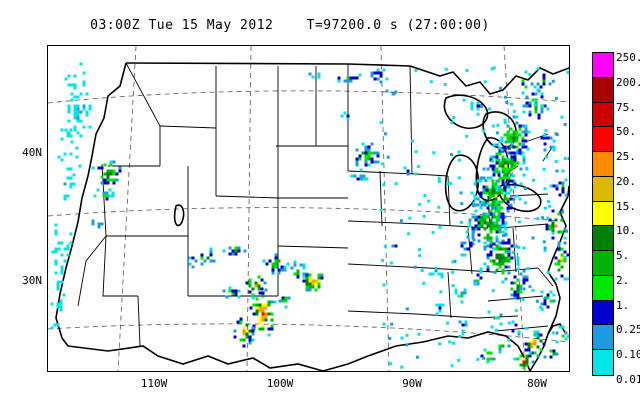  Describe the element at coordinates (623, 256) in the screenshot. I see `colorbar-tick-8: 5.` at that location.